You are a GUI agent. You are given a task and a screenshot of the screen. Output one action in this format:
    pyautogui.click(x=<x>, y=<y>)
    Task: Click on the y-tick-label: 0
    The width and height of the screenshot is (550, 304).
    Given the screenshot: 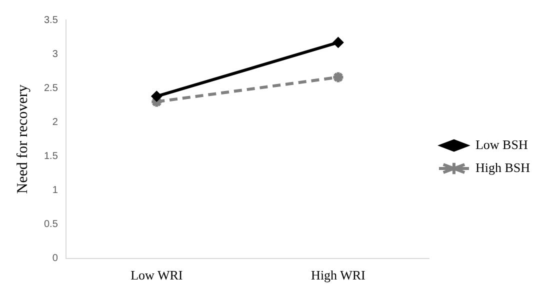 What is the action you would take?
    pyautogui.click(x=55, y=258)
    